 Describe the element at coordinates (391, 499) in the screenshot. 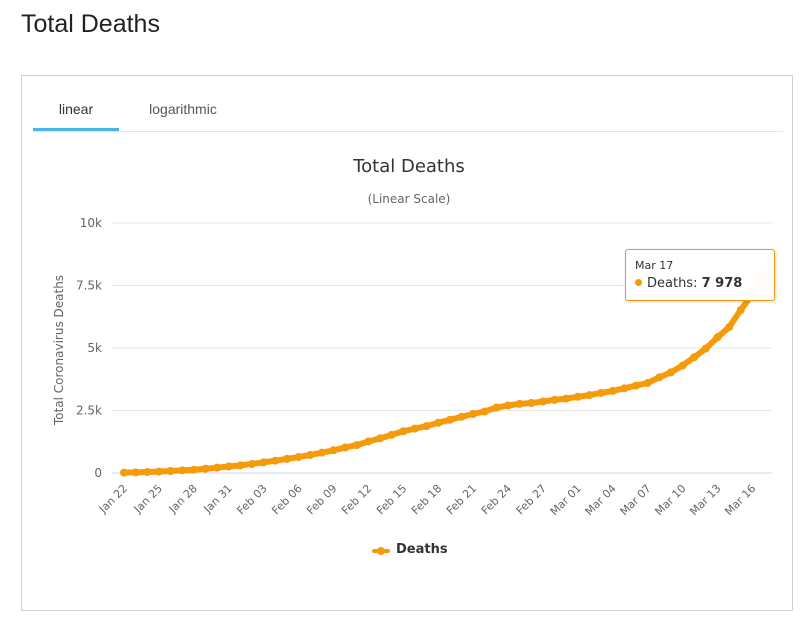

I see `x-tick-label: Feb 15` at that location.